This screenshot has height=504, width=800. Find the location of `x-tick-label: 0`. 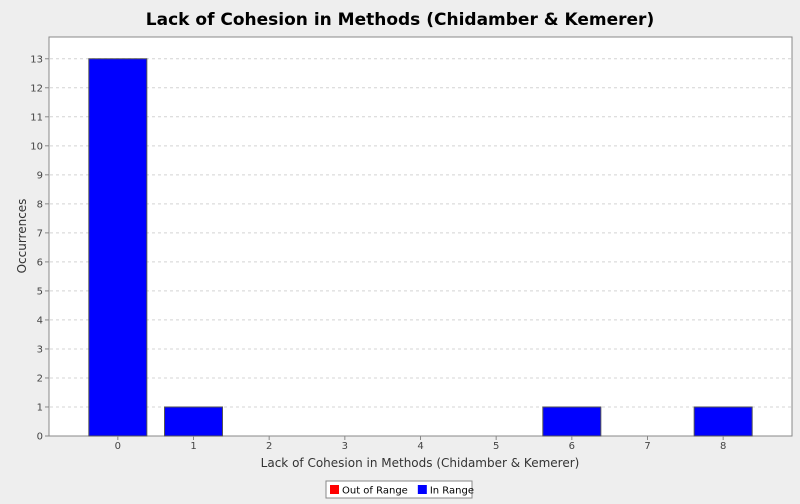

x-tick-label: 0 is located at coordinates (118, 446).